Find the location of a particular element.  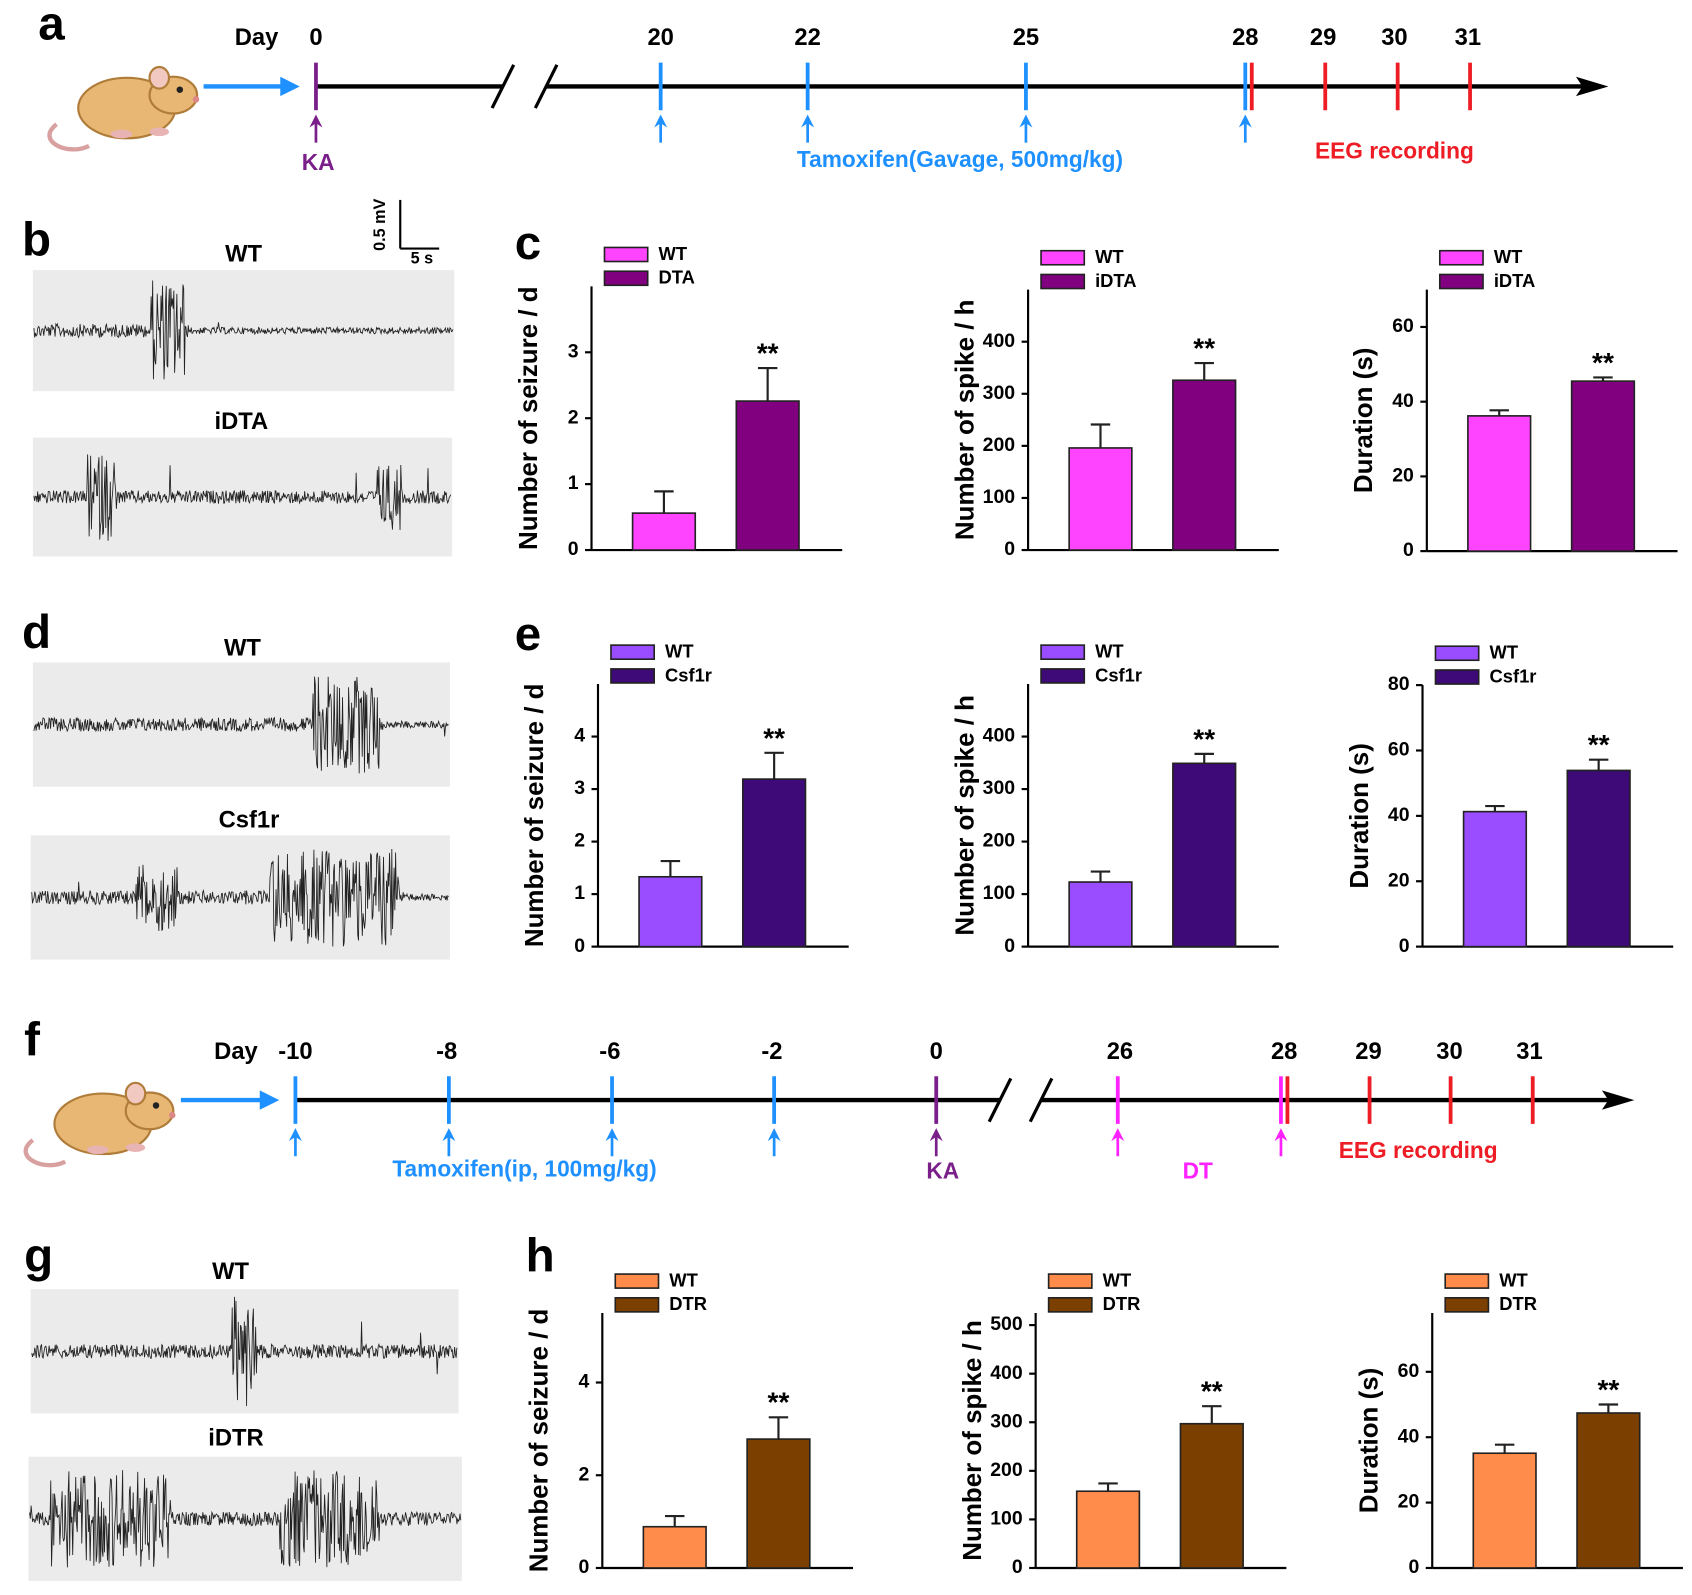

axis-break is located at coordinates (1041, 1100).